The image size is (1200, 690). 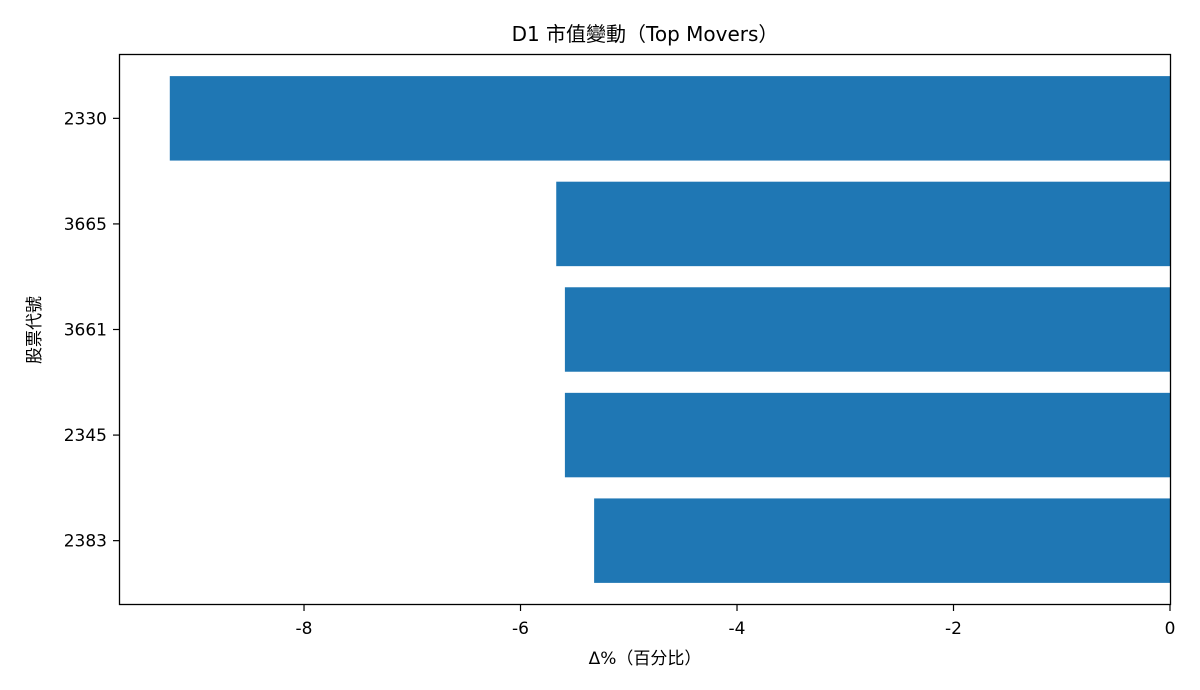 I want to click on x-tick-label: -4, so click(x=737, y=629).